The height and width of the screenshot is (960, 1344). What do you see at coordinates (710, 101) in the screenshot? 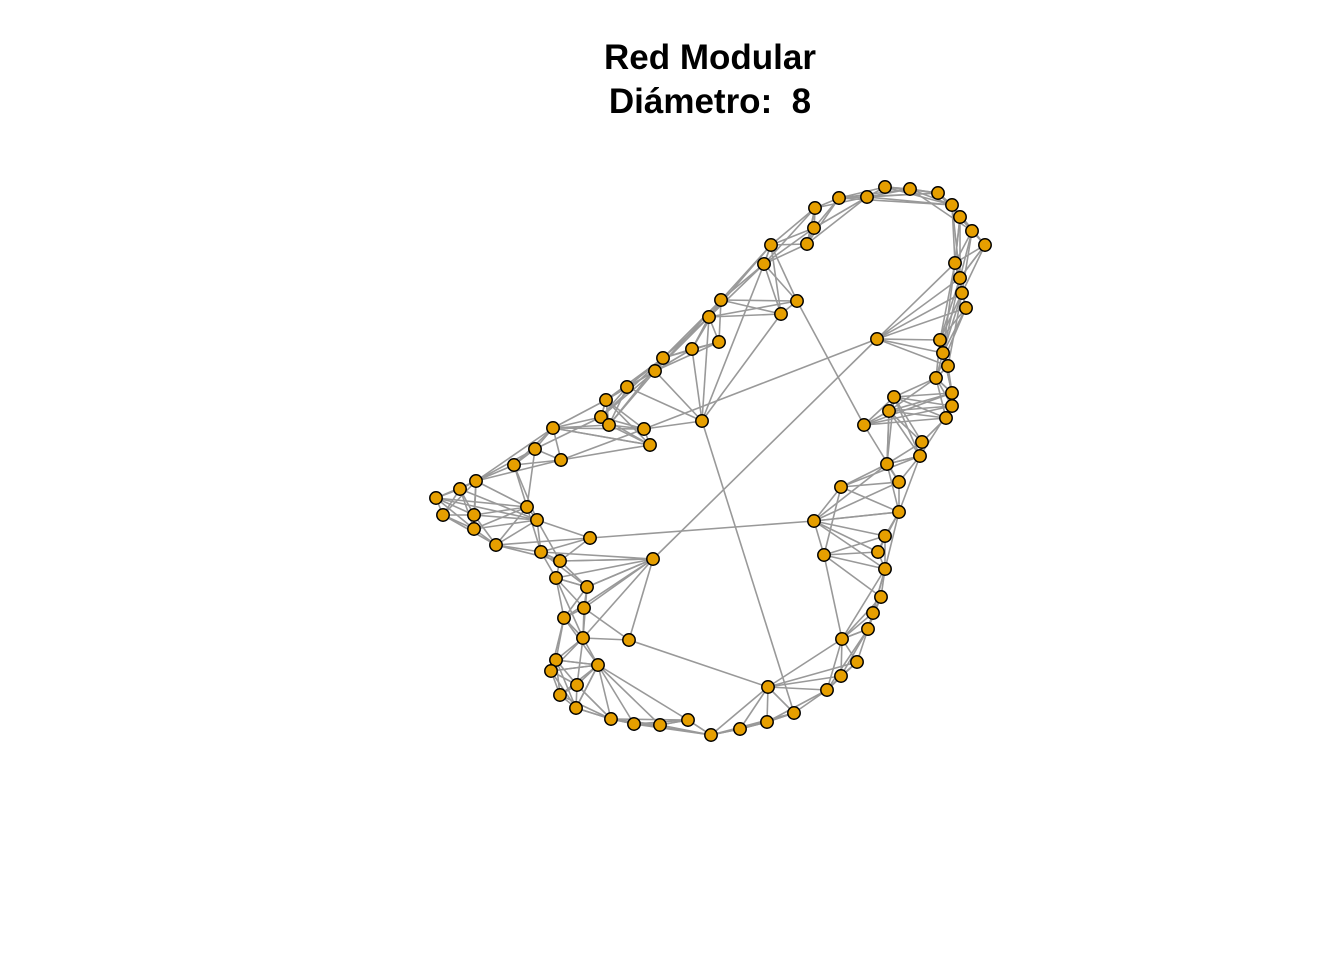
I see `title-line-2: Diámetro: 8` at bounding box center [710, 101].